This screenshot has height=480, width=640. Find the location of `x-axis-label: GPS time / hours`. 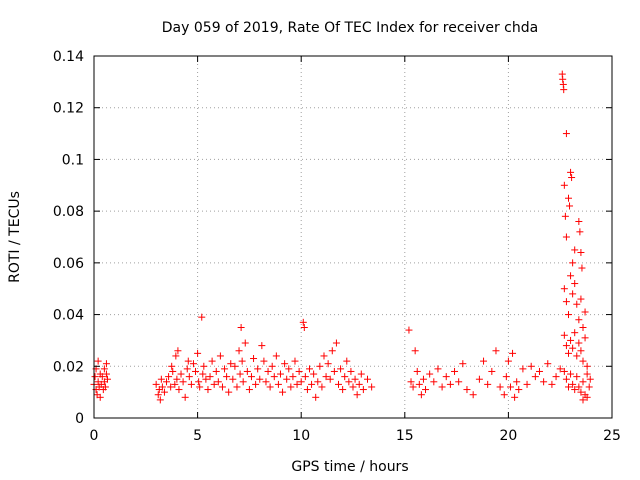

x-axis-label: GPS time / hours is located at coordinates (349, 467).